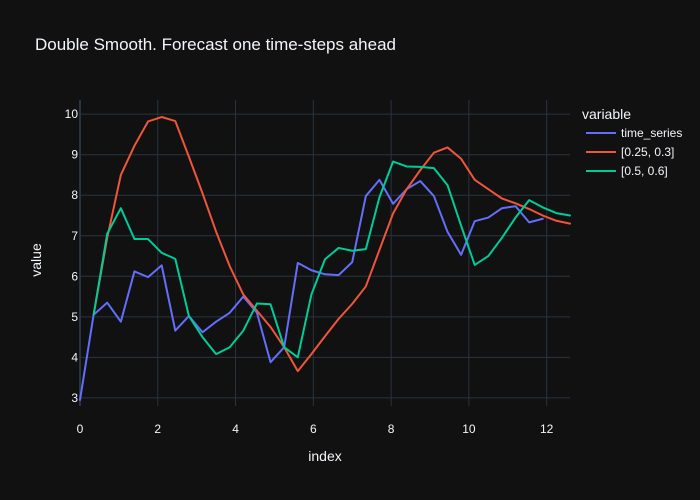 The image size is (700, 500). I want to click on x-tick-label: 4, so click(235, 429).